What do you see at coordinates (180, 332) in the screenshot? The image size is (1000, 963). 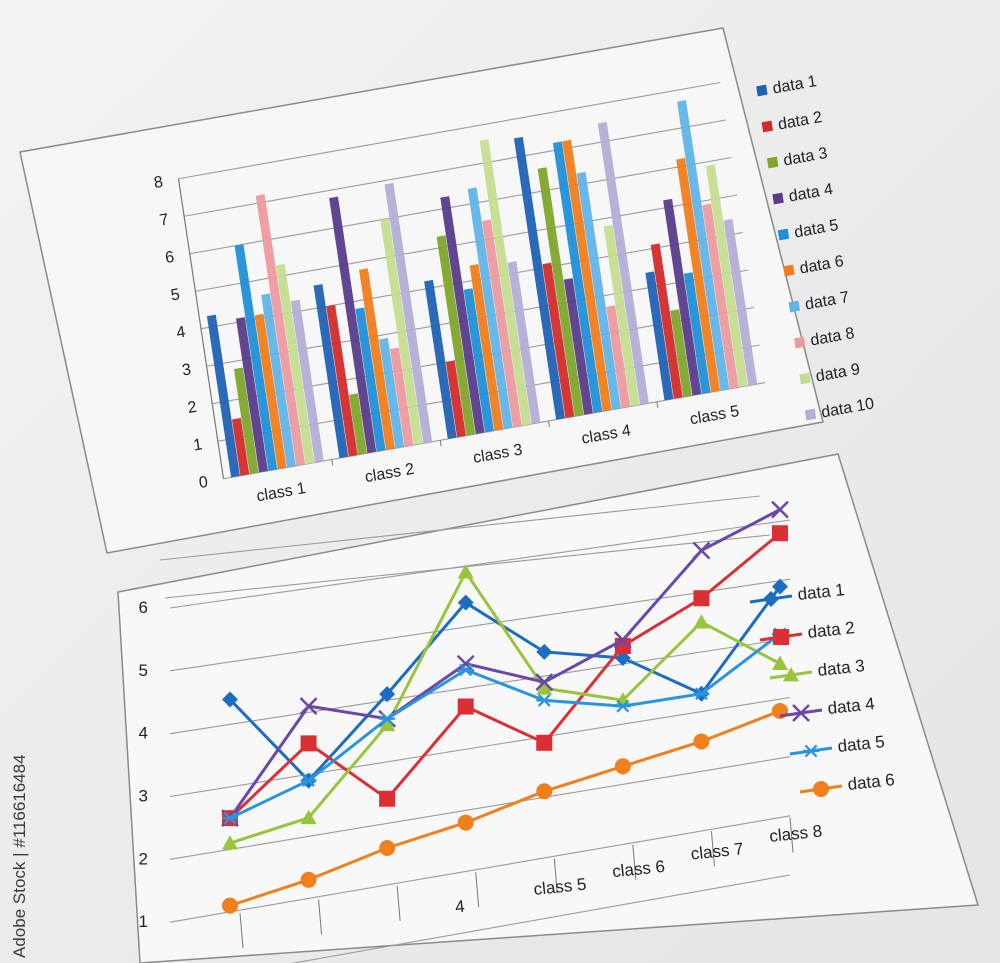 I see `bar-chart-y-tick-label: 4` at bounding box center [180, 332].